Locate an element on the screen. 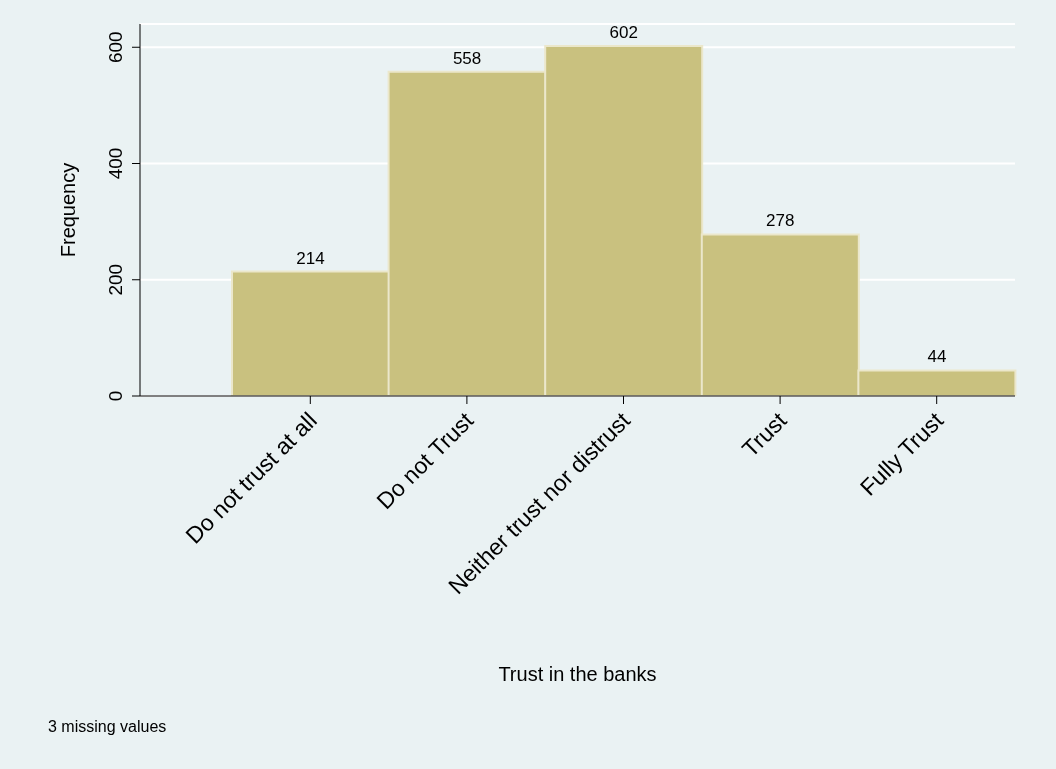  data-label: 558 is located at coordinates (467, 58).